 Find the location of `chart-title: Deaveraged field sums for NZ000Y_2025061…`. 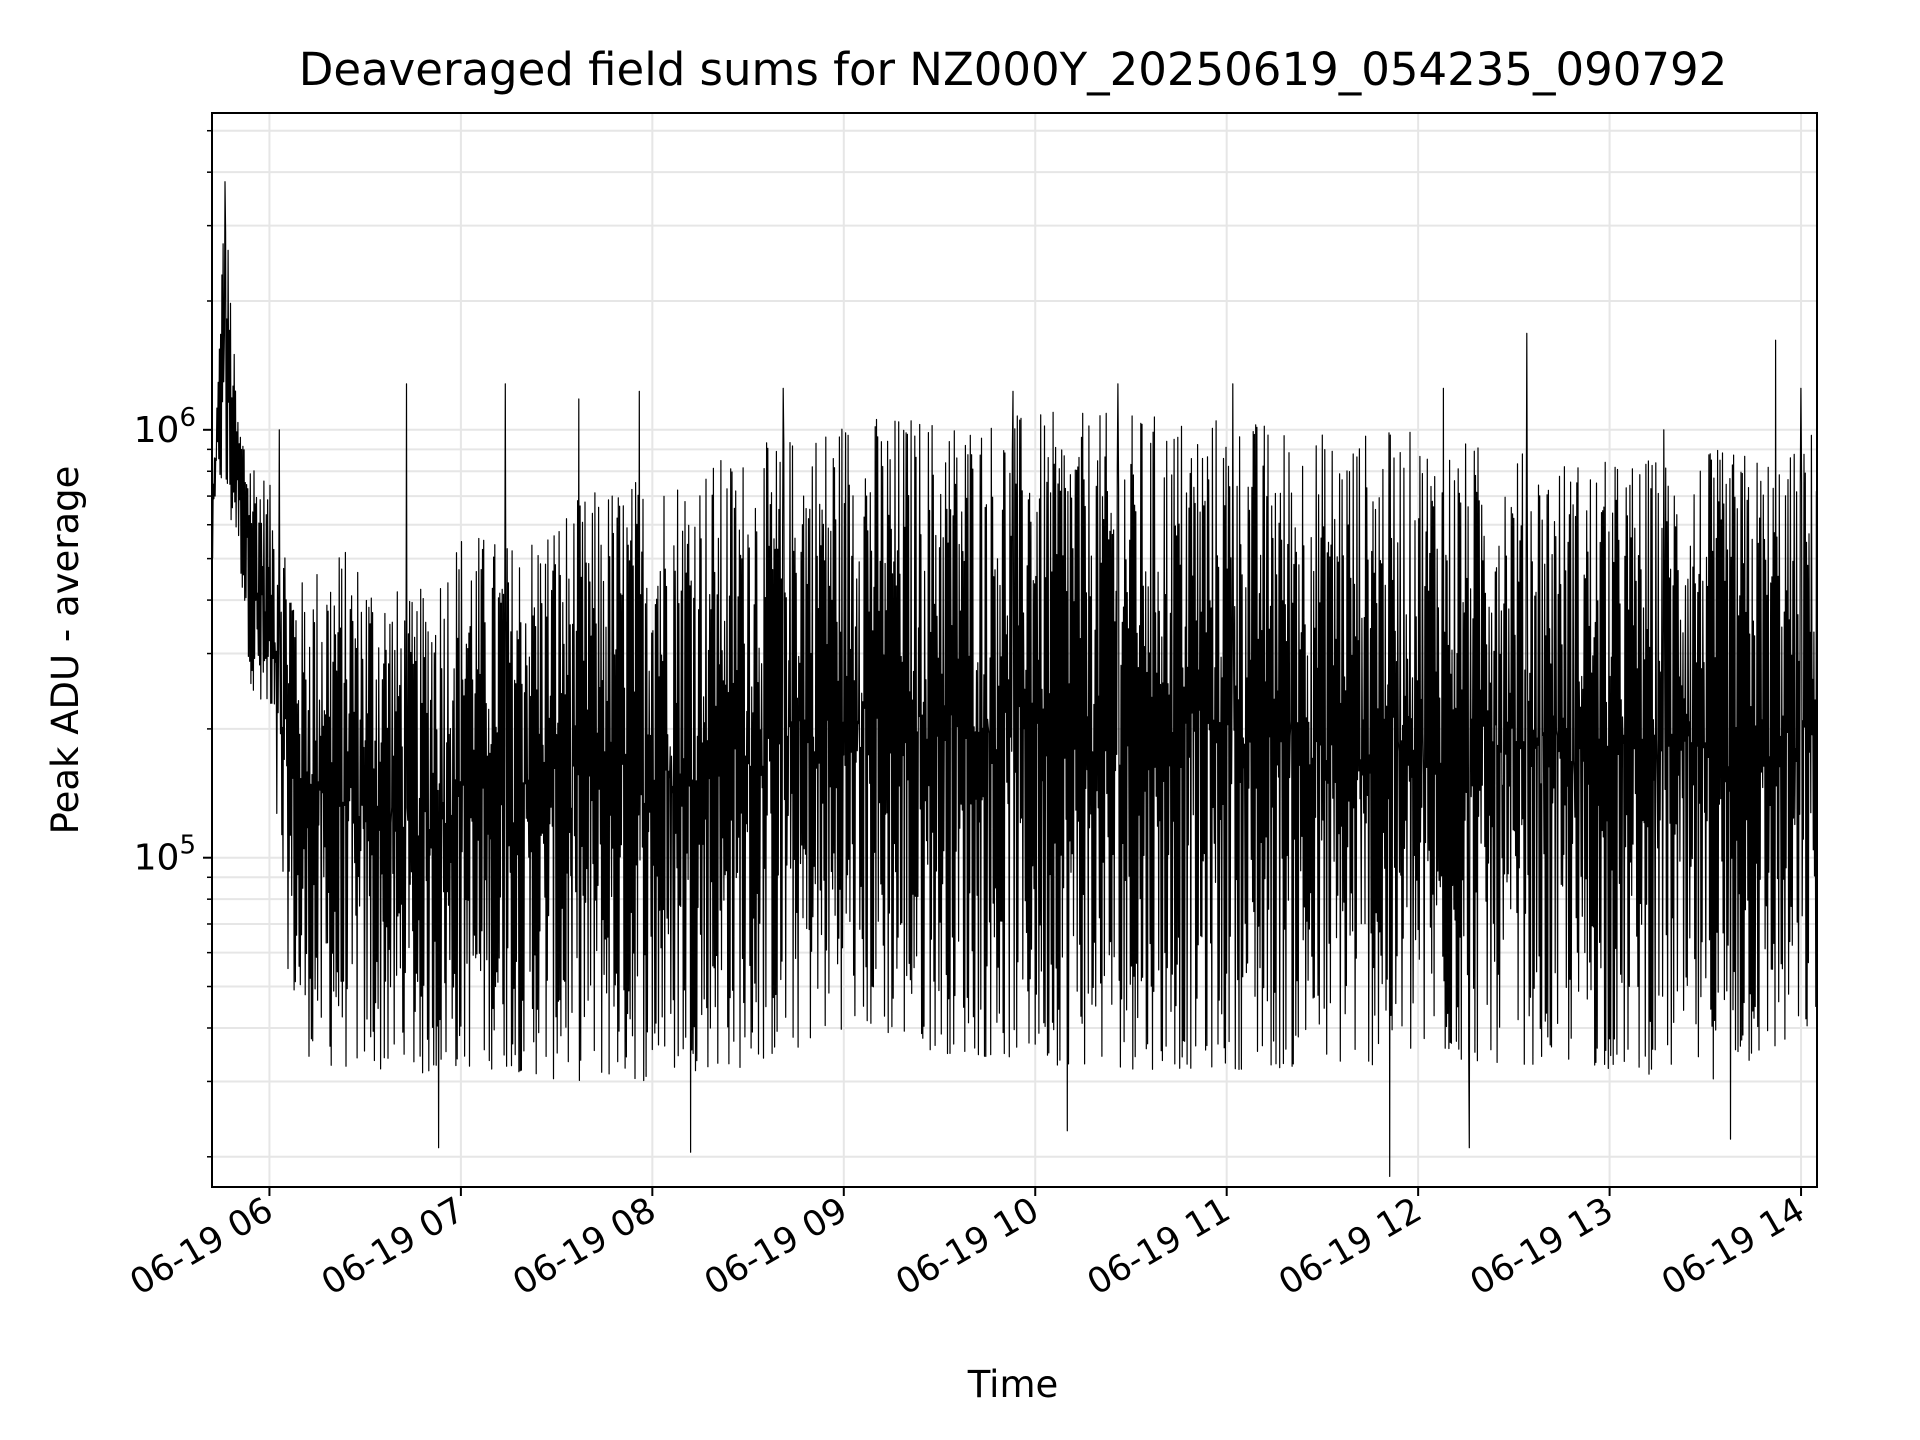

chart-title: Deaveraged field sums for NZ000Y_2025061… is located at coordinates (1013, 69).